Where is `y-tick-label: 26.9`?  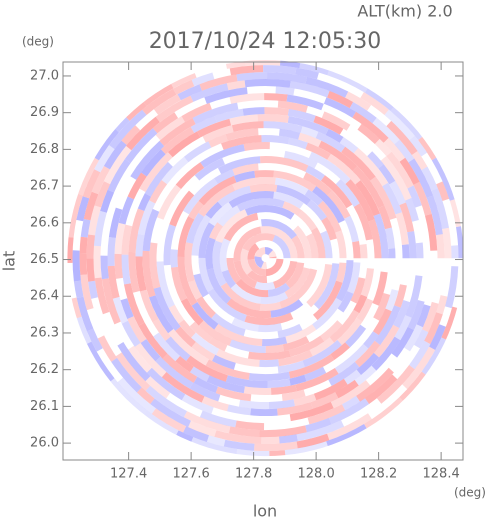 y-tick-label: 26.9 is located at coordinates (44, 112).